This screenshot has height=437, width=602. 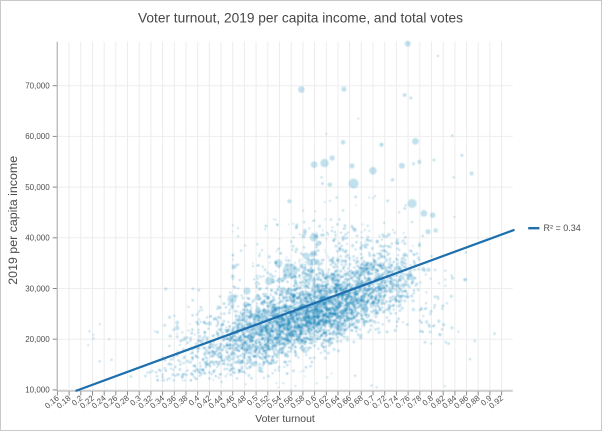 What do you see at coordinates (37, 136) in the screenshot?
I see `svg-text: 60,000` at bounding box center [37, 136].